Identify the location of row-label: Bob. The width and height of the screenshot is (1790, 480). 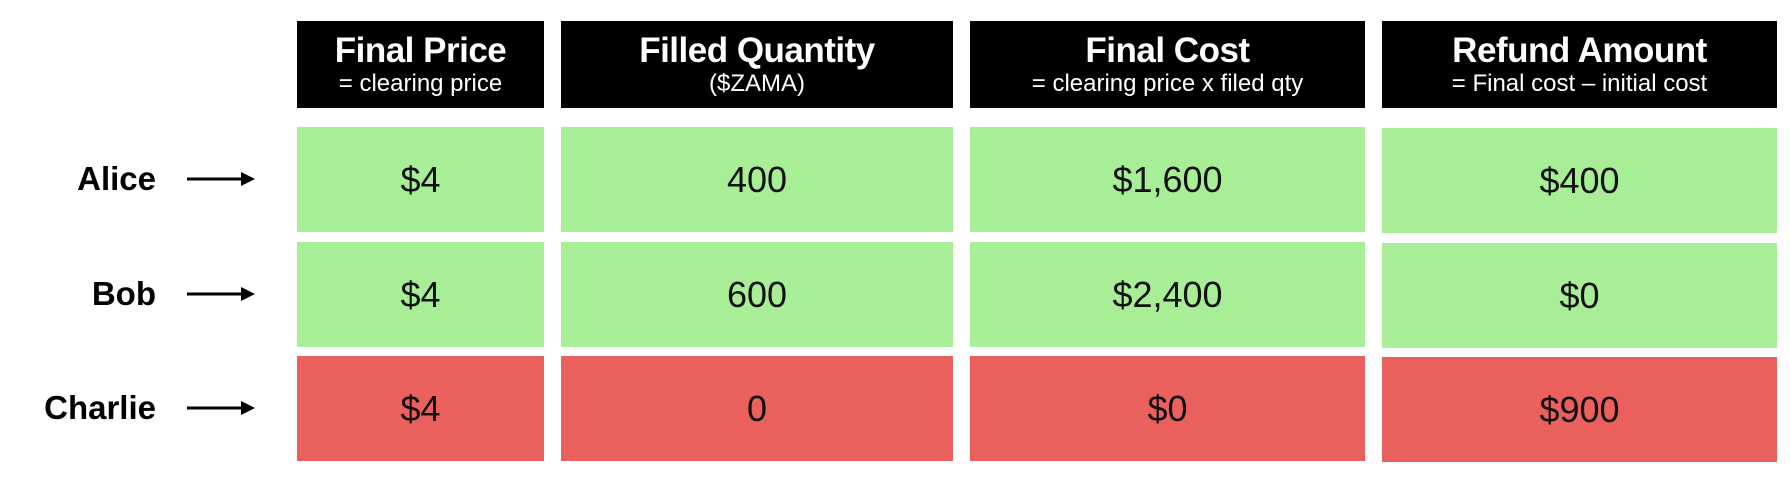
(123, 293).